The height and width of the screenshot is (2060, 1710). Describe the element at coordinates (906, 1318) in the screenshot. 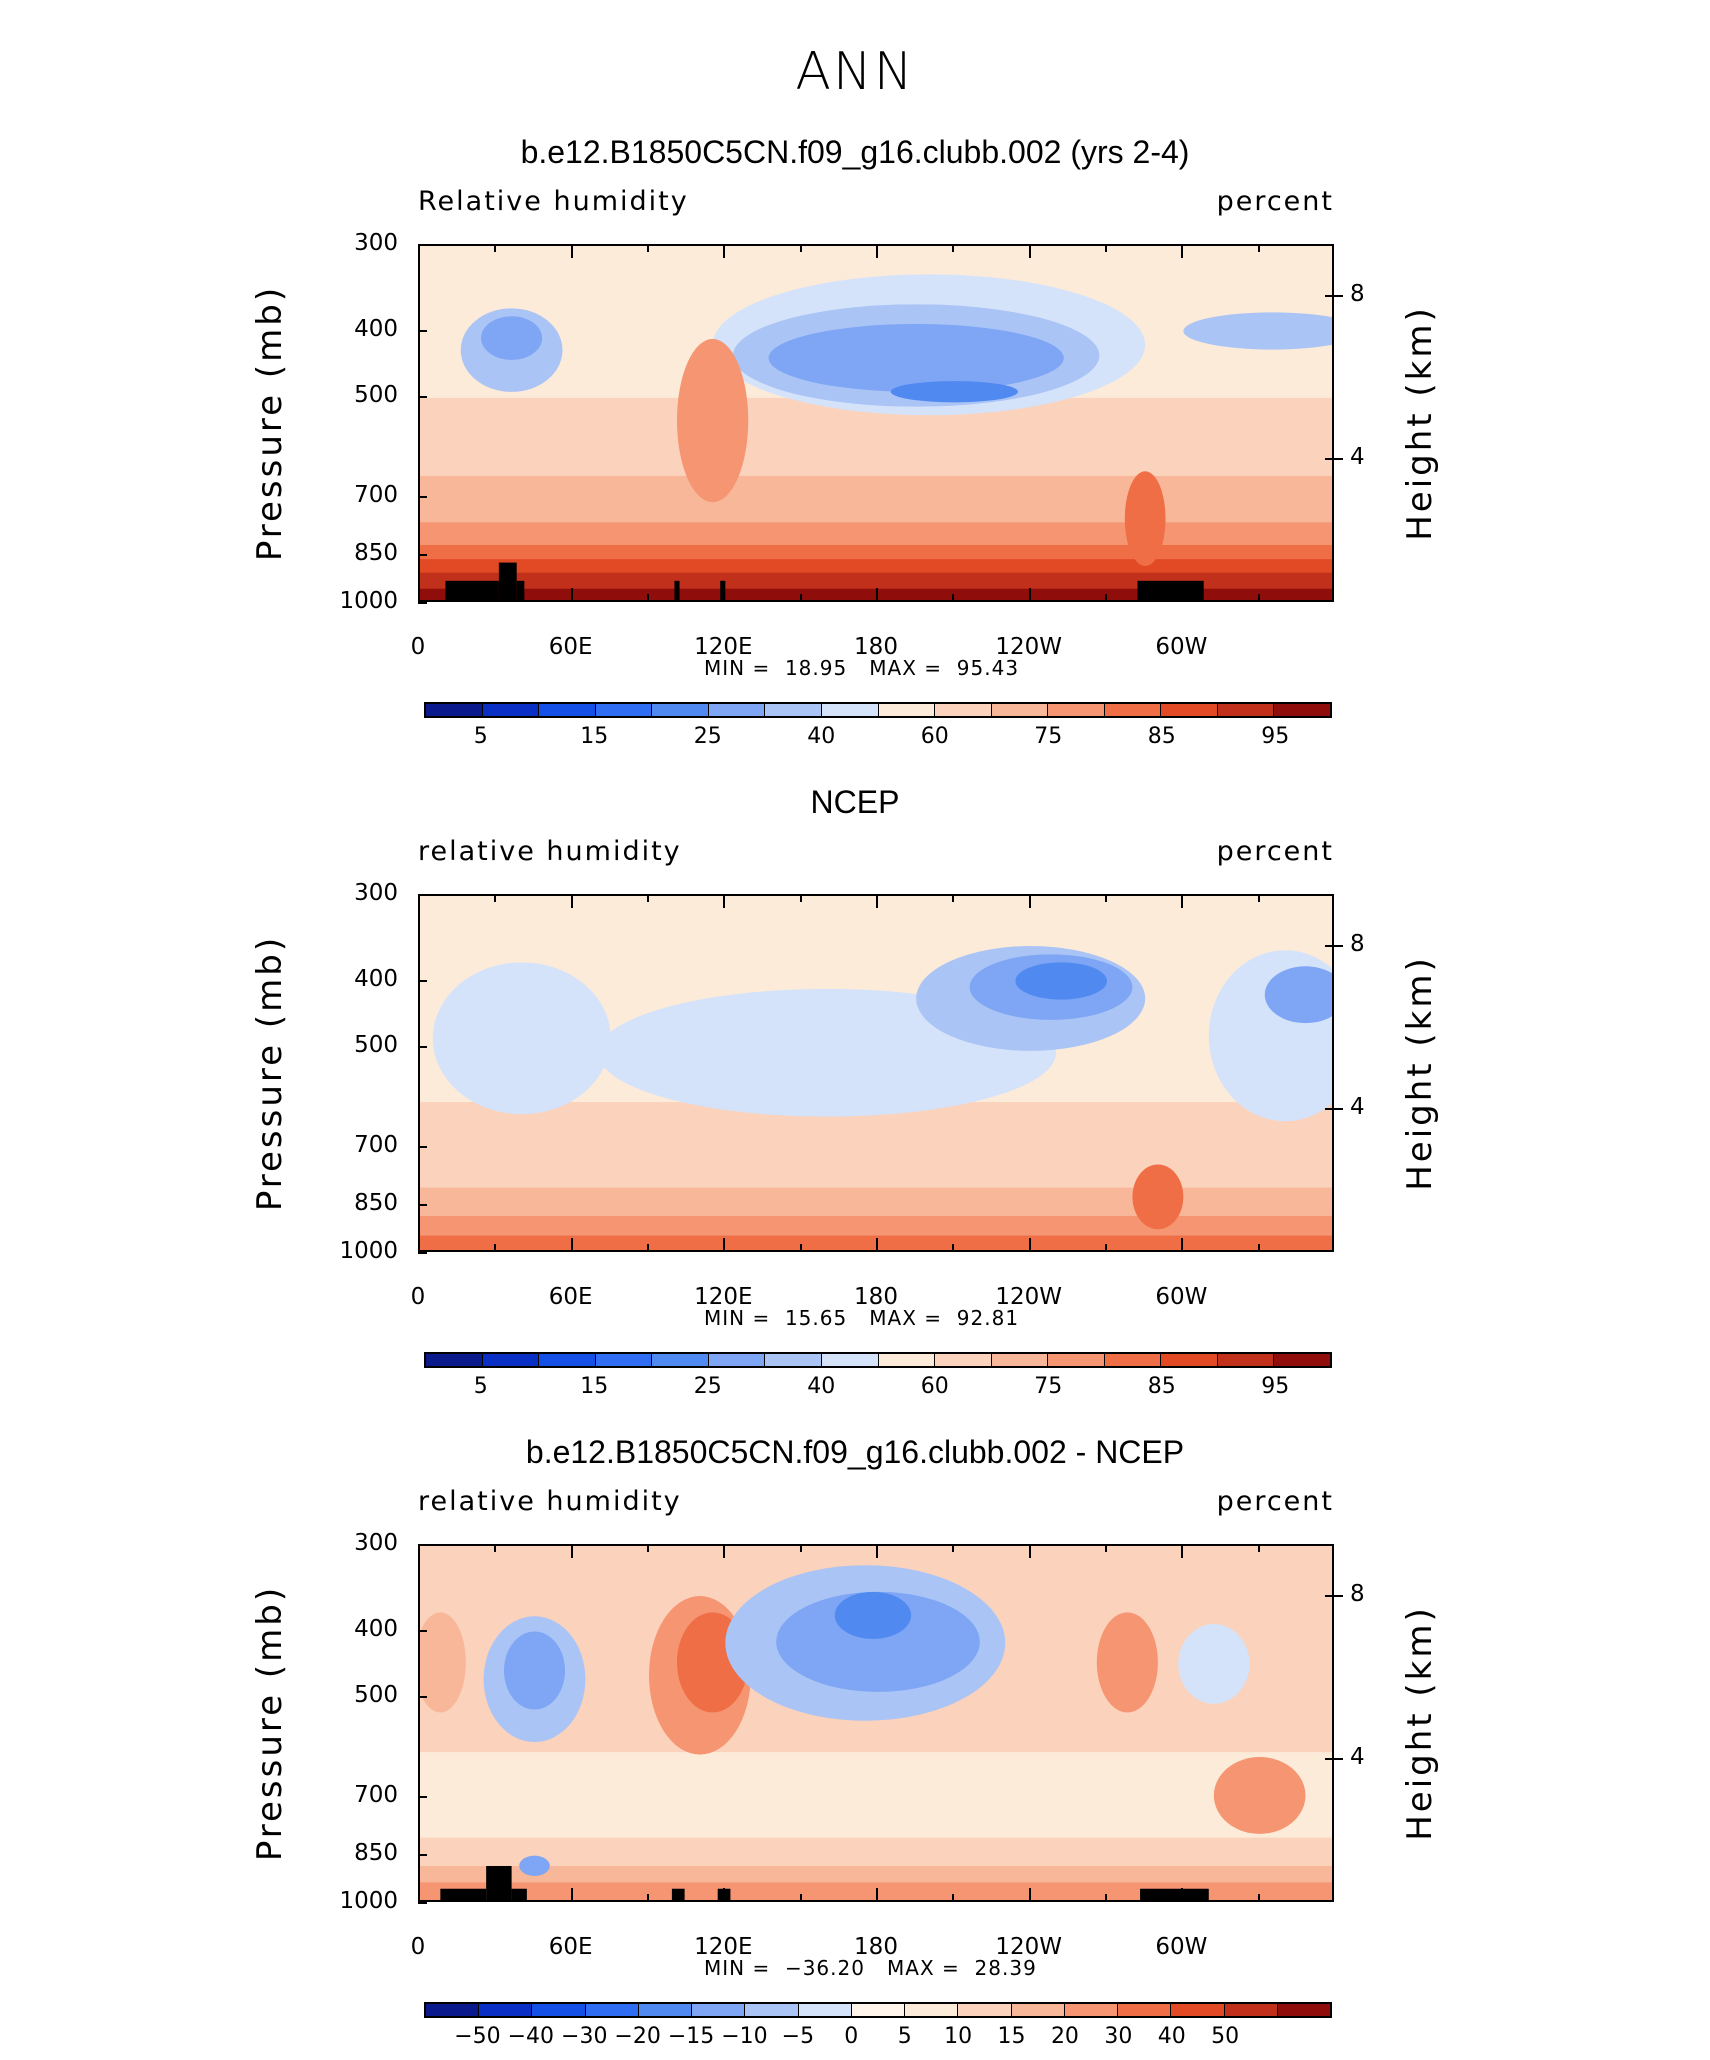

I see `readout-max-label: MAX =` at that location.